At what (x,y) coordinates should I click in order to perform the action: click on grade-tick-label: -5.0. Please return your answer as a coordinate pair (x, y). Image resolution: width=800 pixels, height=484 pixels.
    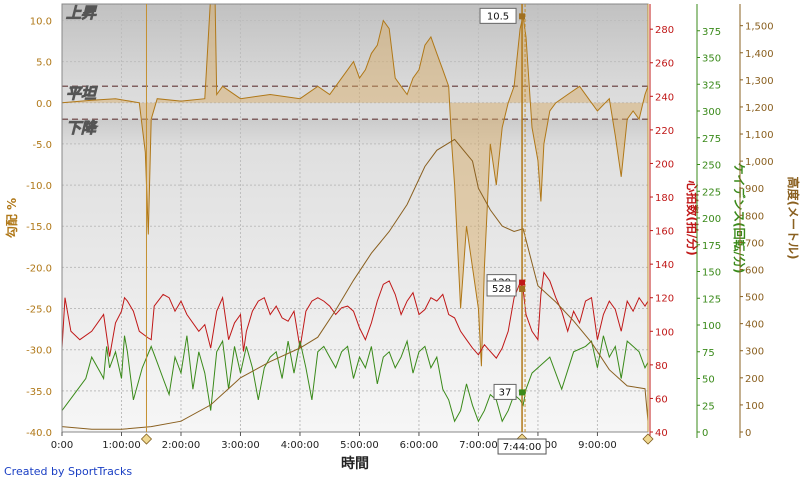
    Looking at the image, I should click on (42, 145).